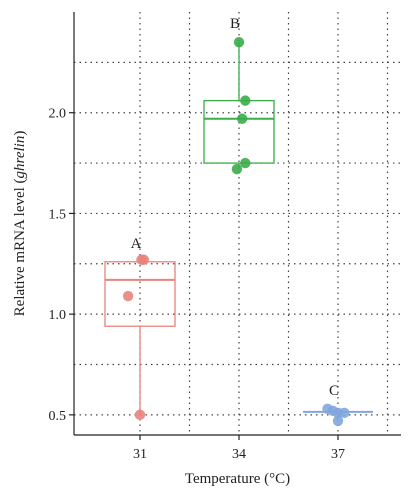  I want to click on group-letter-label: A, so click(136, 244).